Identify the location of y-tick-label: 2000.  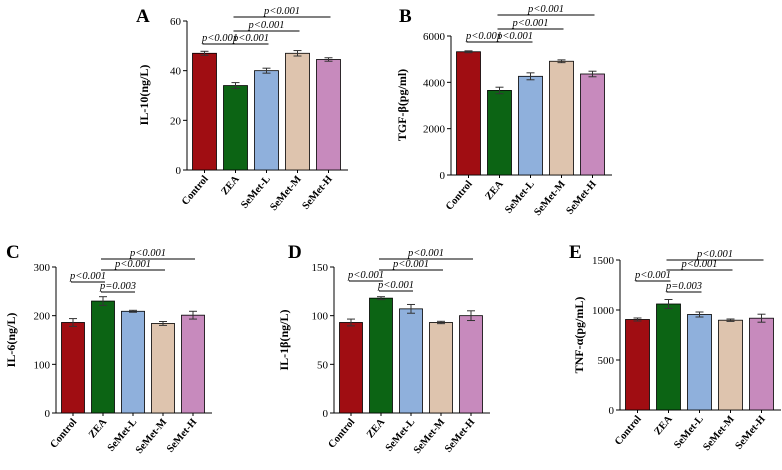
(434, 130).